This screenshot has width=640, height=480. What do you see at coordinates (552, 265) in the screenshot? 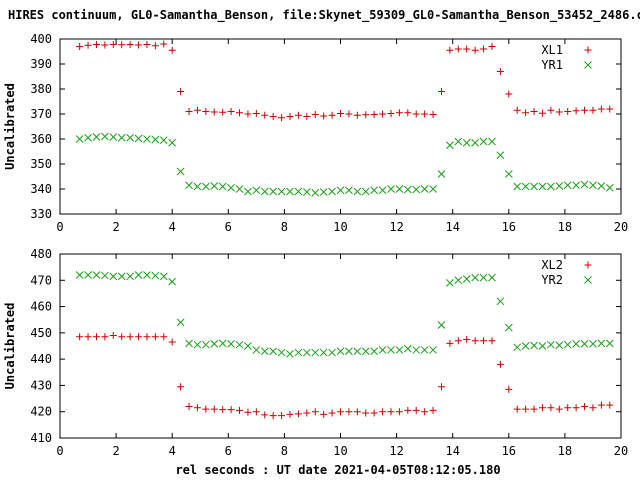
I see `legend-label: XL2` at bounding box center [552, 265].